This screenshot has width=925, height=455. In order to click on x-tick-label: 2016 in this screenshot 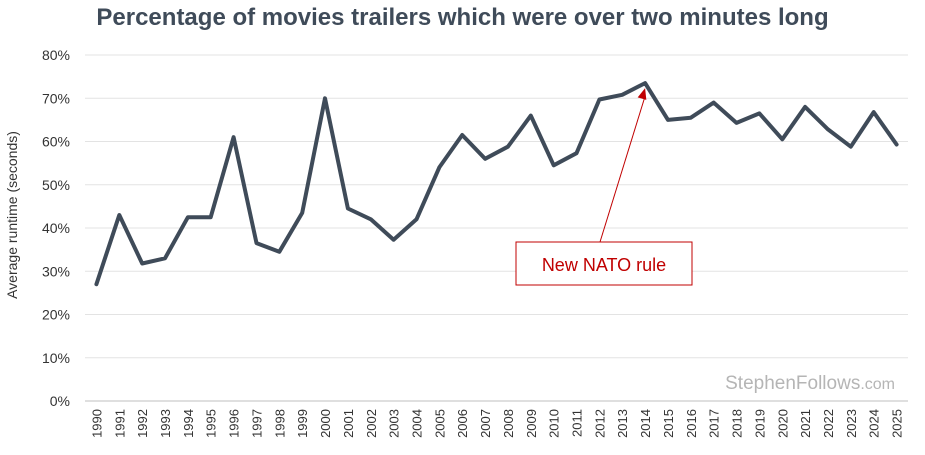, I will do `click(691, 423)`.